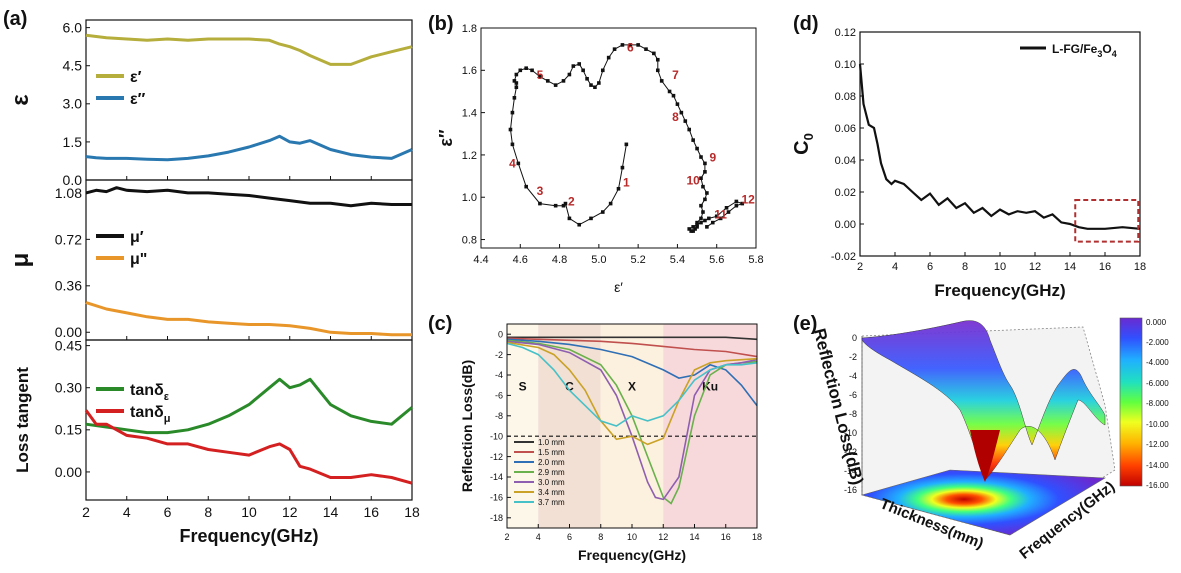 Image resolution: width=1181 pixels, height=573 pixels. What do you see at coordinates (551, 502) in the screenshot?
I see `legend-label: 3.7 mm` at bounding box center [551, 502].